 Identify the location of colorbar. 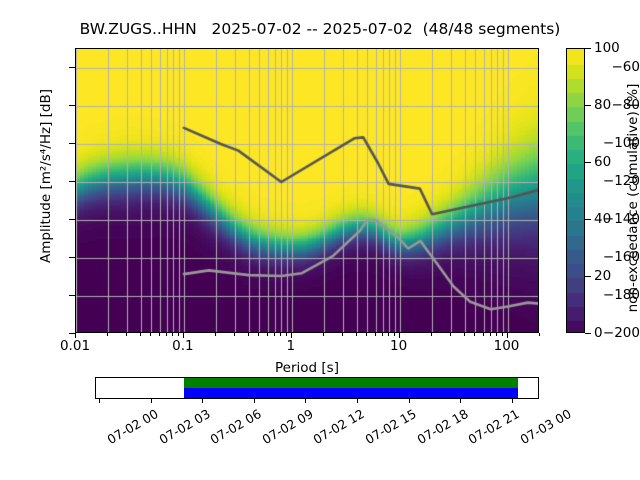
(575, 190).